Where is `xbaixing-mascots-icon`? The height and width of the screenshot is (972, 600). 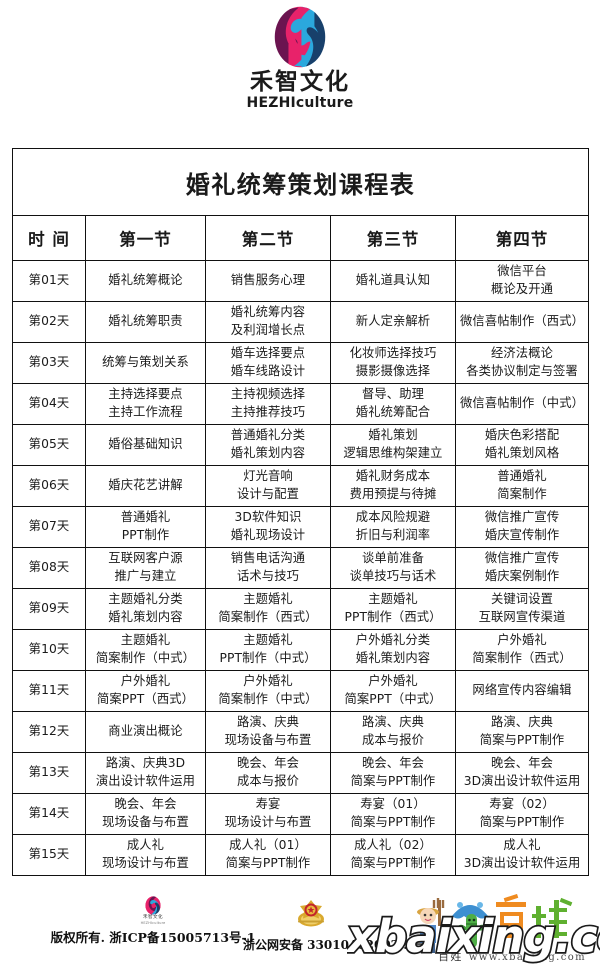 xbaixing-mascots-icon is located at coordinates (495, 923).